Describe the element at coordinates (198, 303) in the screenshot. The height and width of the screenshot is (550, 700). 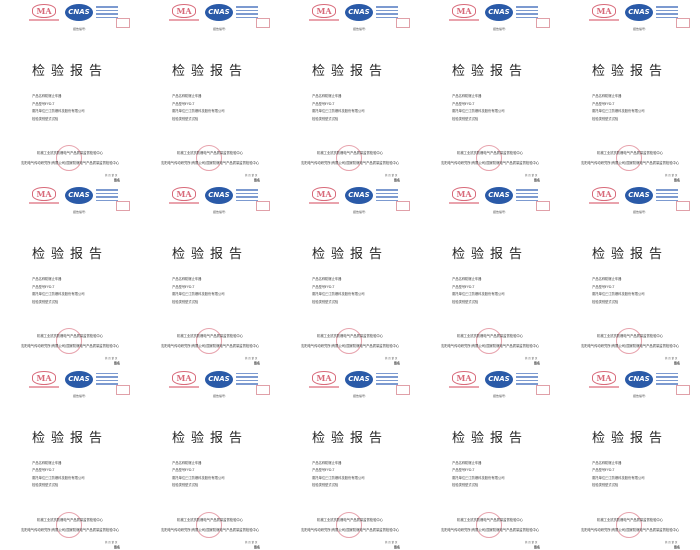
I see `field-row: 检验类别:型式试验` at that location.